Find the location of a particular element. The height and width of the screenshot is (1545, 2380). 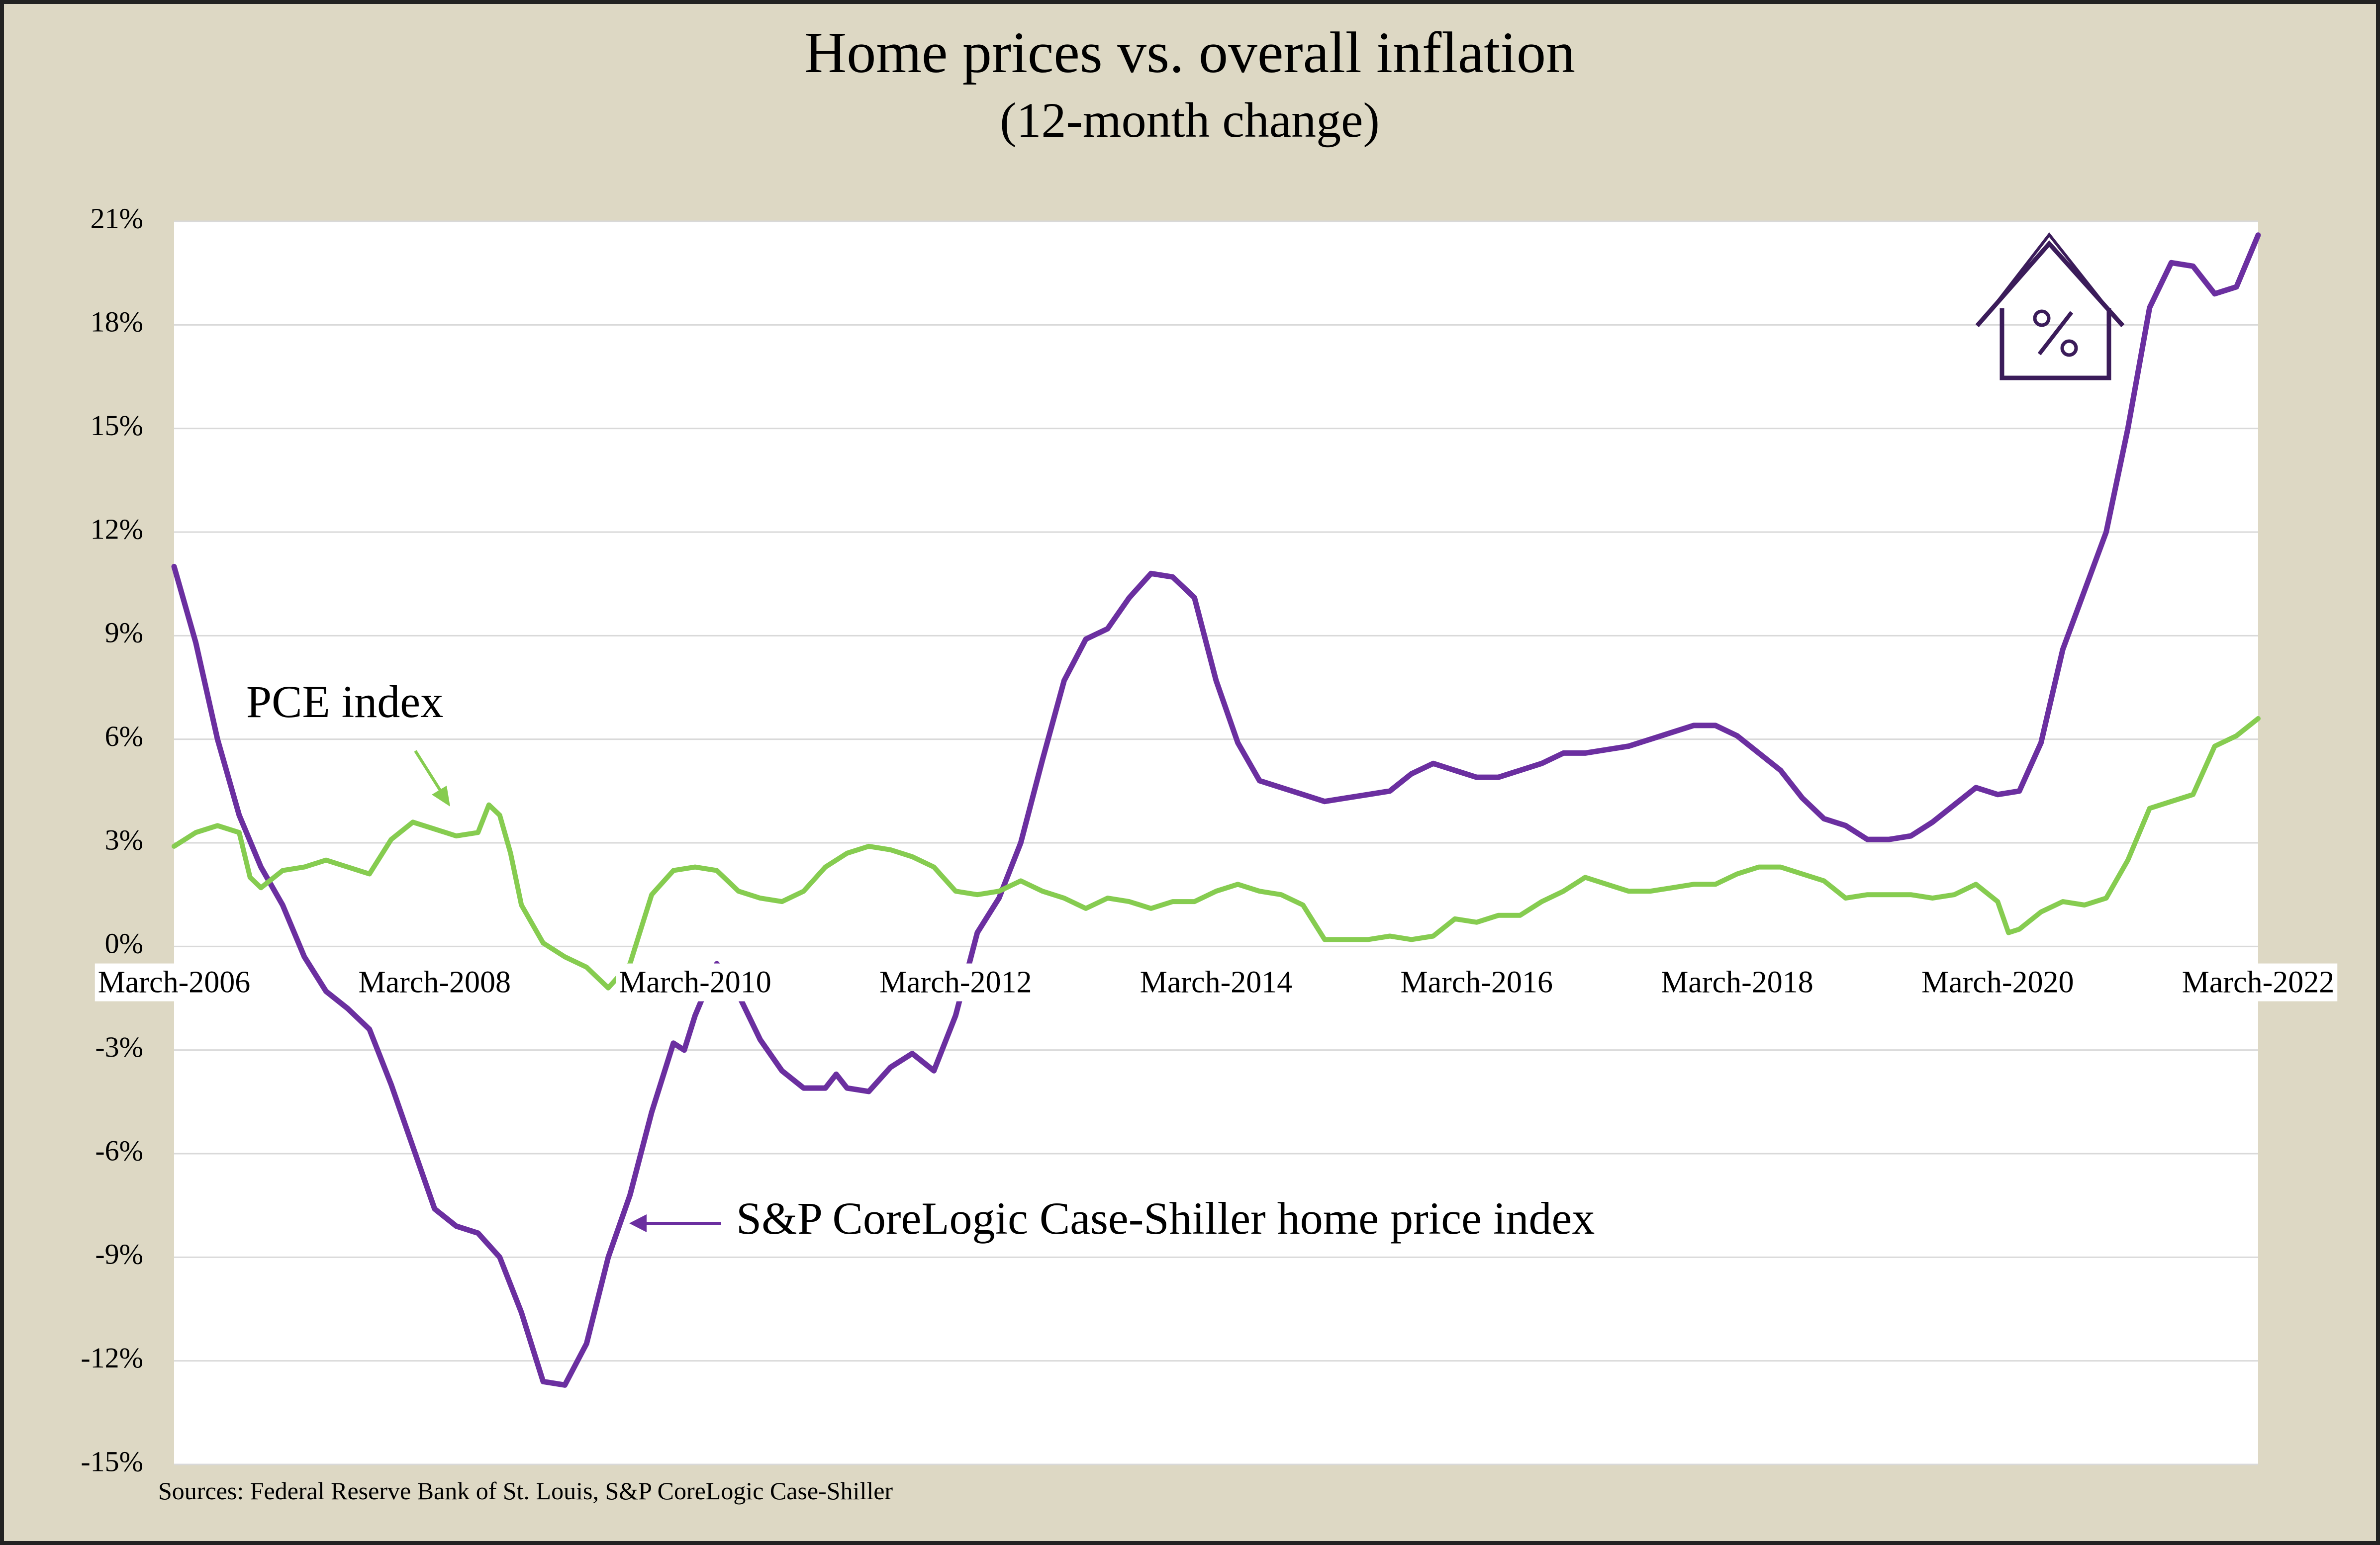

x-tick-label: March-2008 is located at coordinates (435, 983).